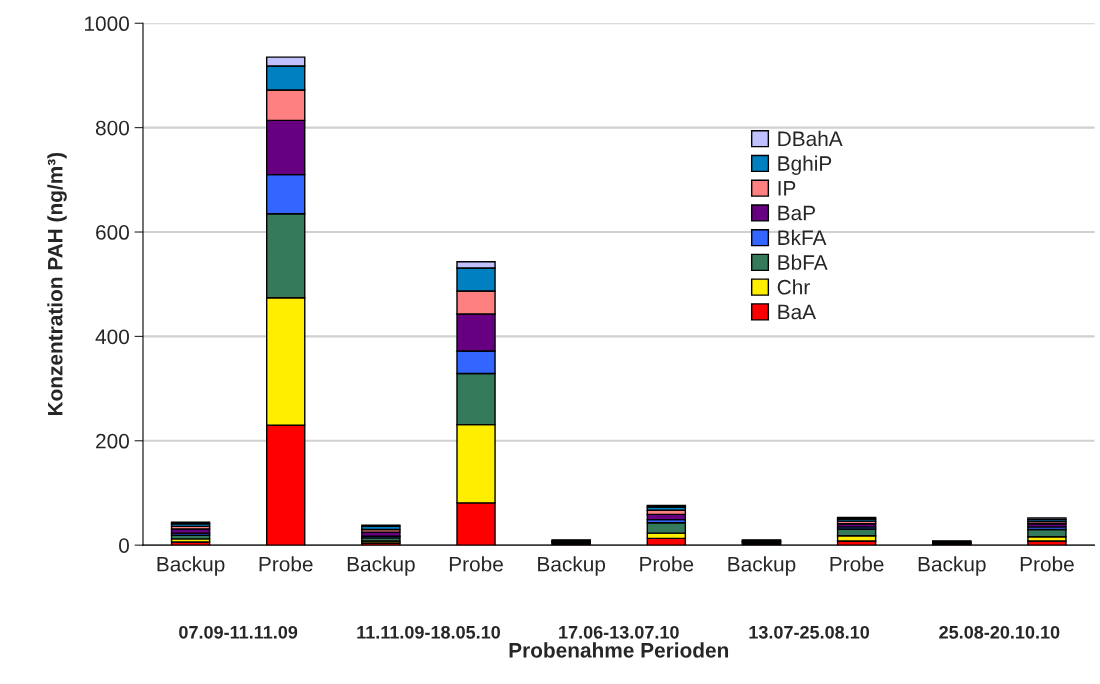 The width and height of the screenshot is (1100, 684). Describe the element at coordinates (112, 441) in the screenshot. I see `y-tick-label: 200` at that location.